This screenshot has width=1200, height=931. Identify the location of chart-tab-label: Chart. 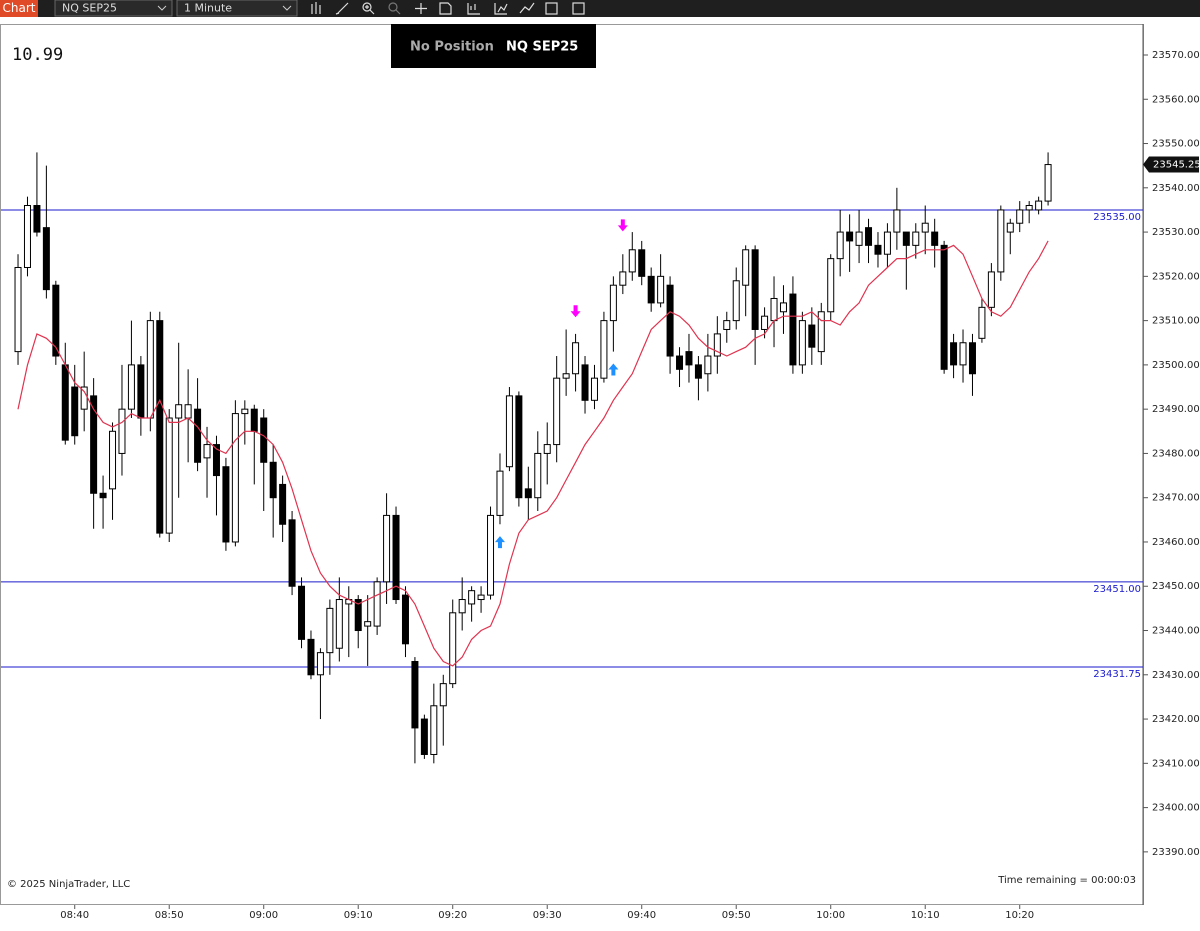
(19, 8).